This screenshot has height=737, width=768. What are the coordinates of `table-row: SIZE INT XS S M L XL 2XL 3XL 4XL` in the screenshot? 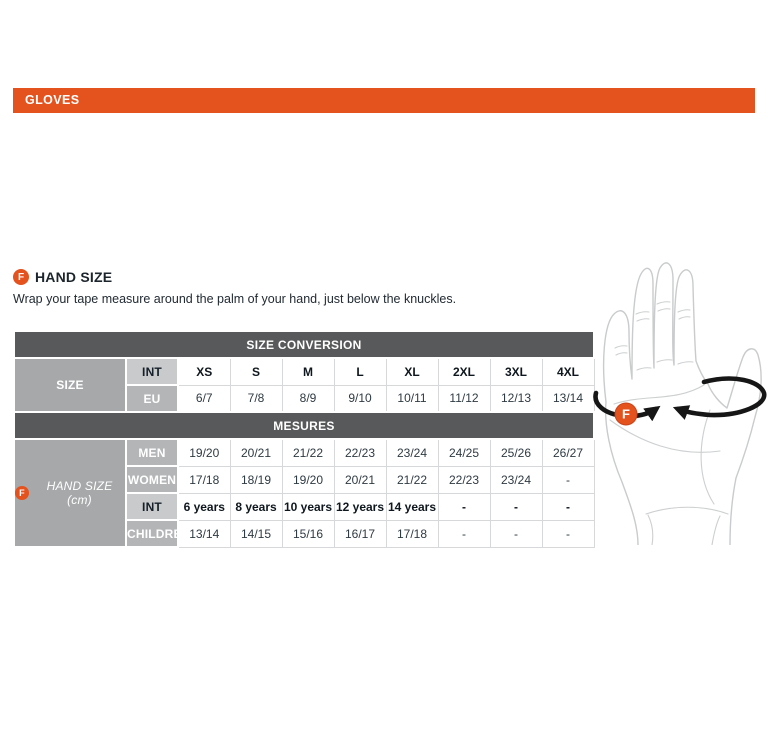 It's located at (304, 385).